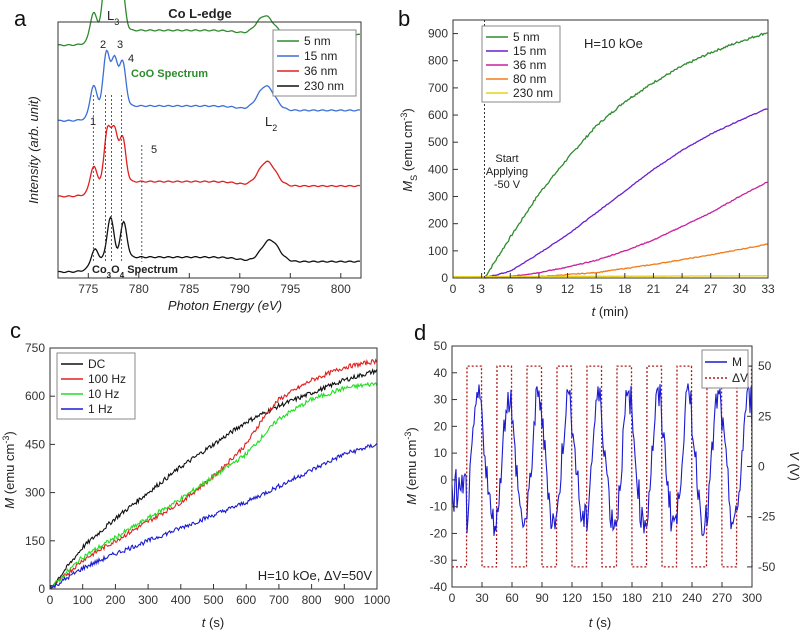 The height and width of the screenshot is (635, 800). Describe the element at coordinates (404, 18) in the screenshot. I see `panel-b-letter: b` at that location.